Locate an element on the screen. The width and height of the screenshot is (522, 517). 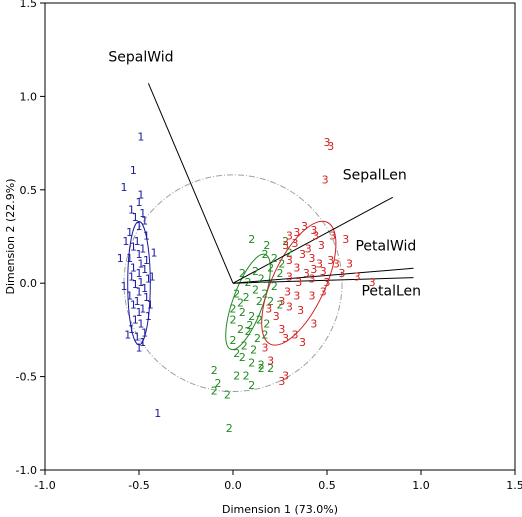
vector-label-sepalwid: SepalWid is located at coordinates (140, 57).